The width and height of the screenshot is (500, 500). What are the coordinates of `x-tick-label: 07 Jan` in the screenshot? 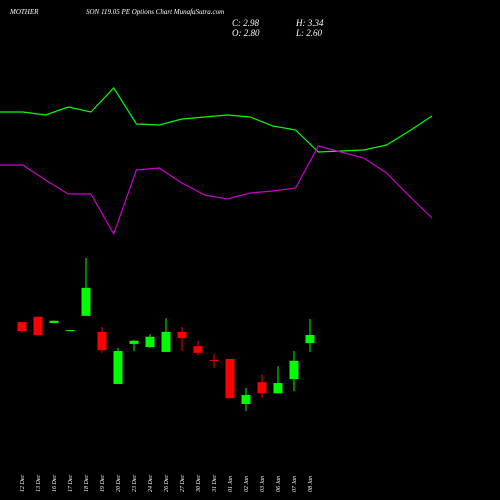 It's located at (295, 484).